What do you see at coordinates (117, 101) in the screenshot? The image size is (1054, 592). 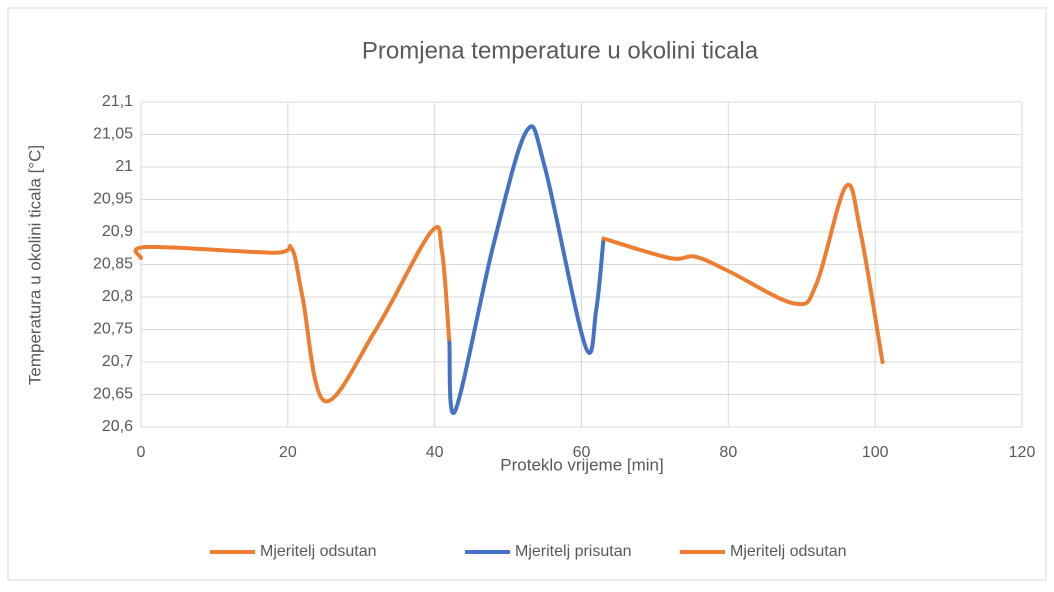 I see `y-tick-label: 21,1` at bounding box center [117, 101].